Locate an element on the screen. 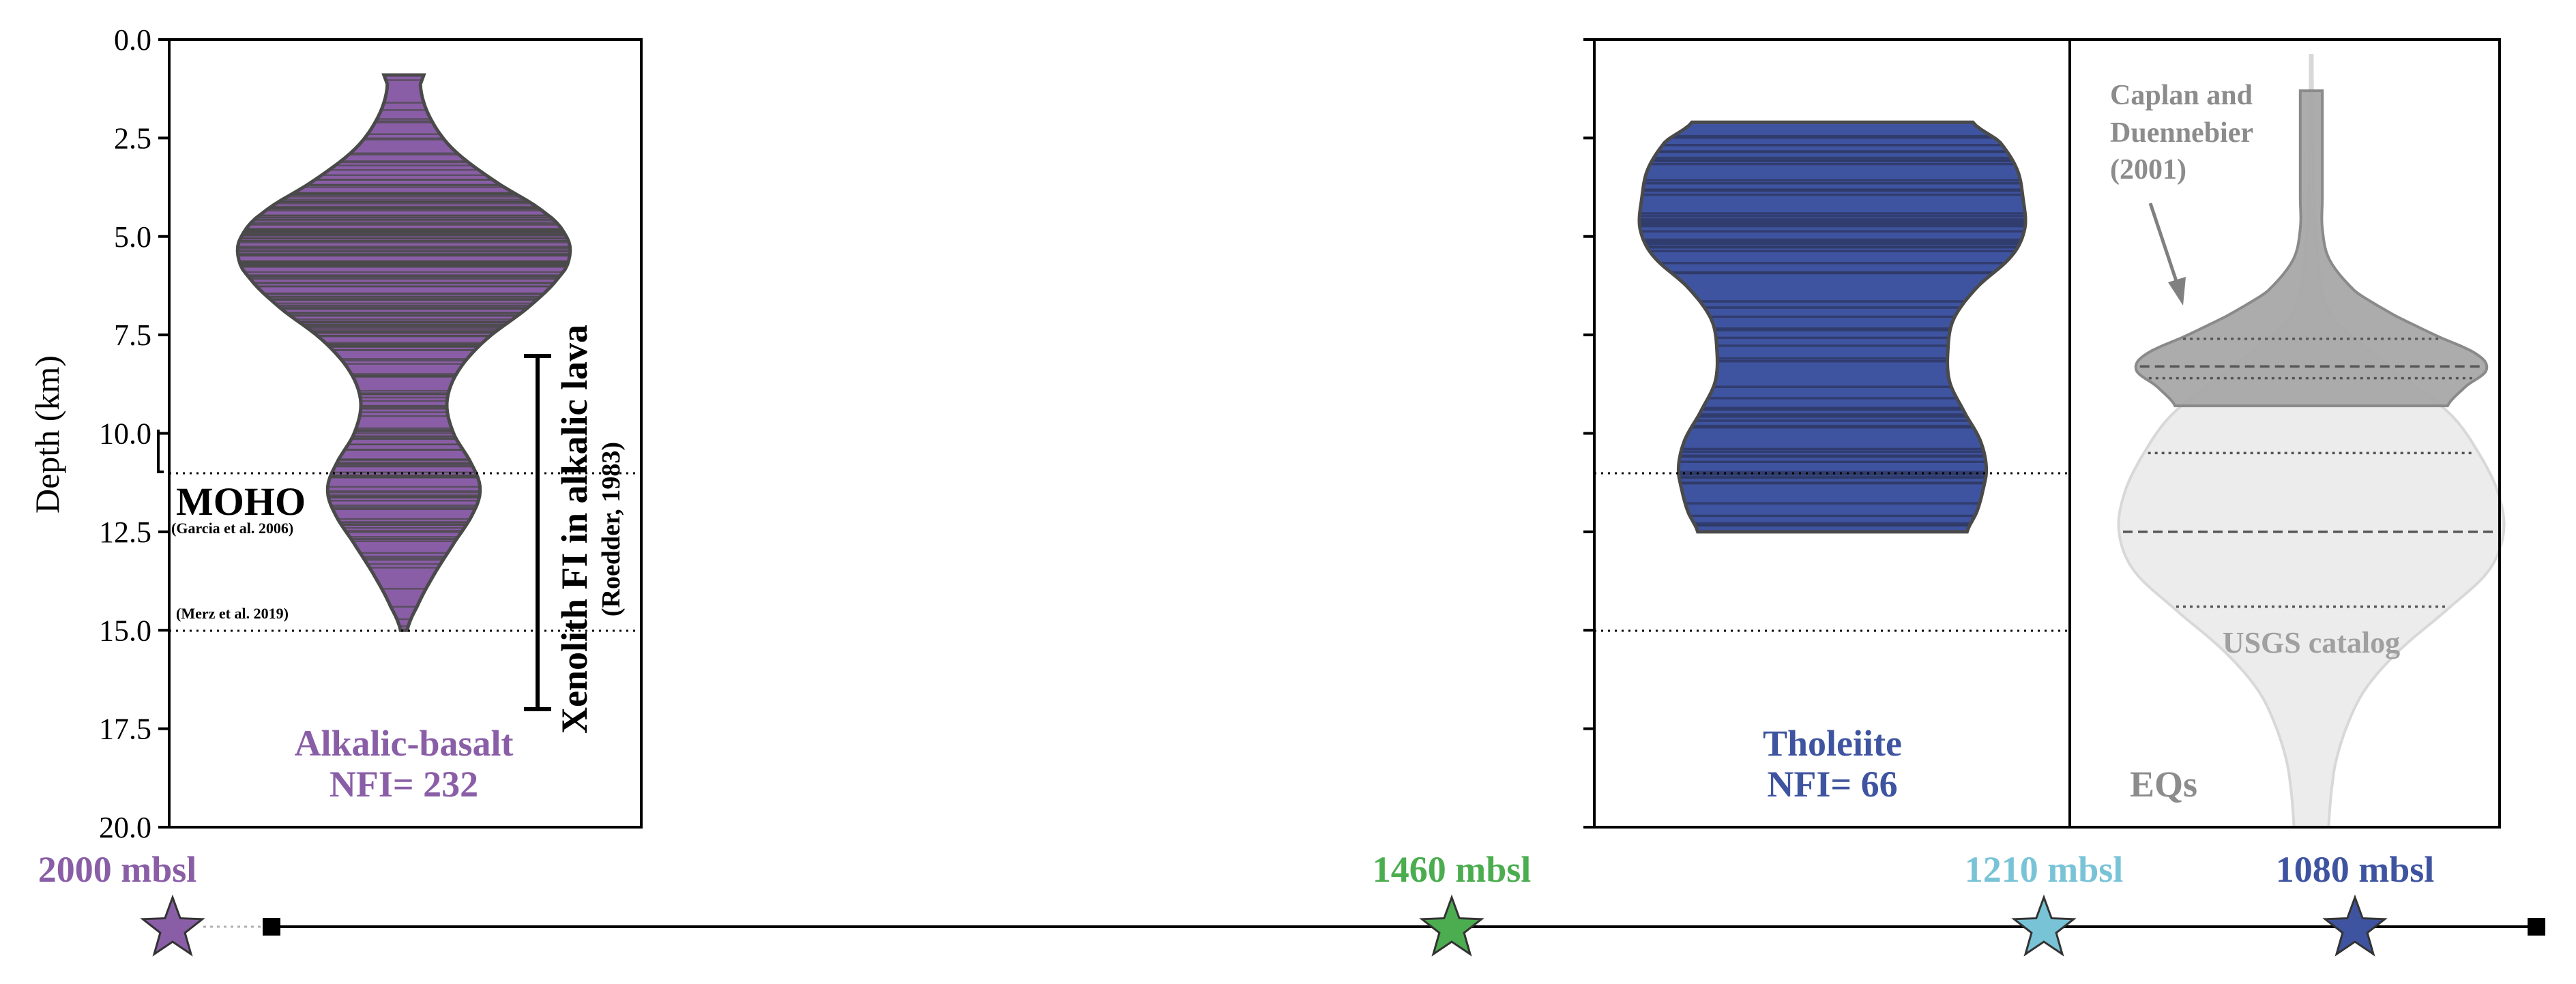  xenolith-label: Xenolith FI in alkalic lava is located at coordinates (574, 530).